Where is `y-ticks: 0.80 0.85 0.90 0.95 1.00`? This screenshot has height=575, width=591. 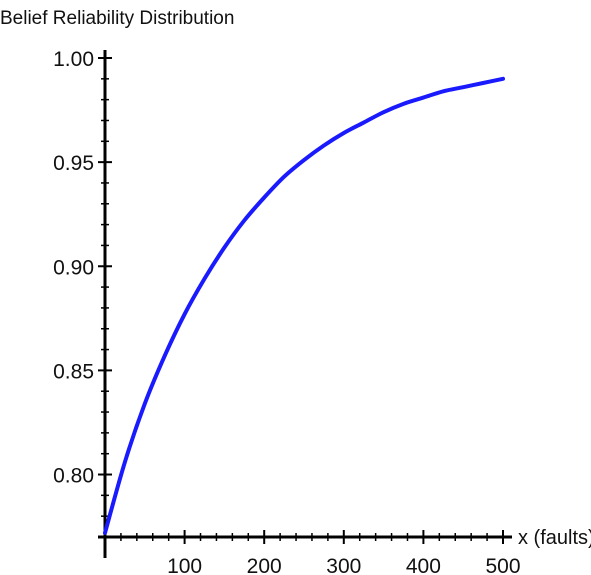 y-ticks: 0.80 0.85 0.90 0.95 1.00 is located at coordinates (82, 268).